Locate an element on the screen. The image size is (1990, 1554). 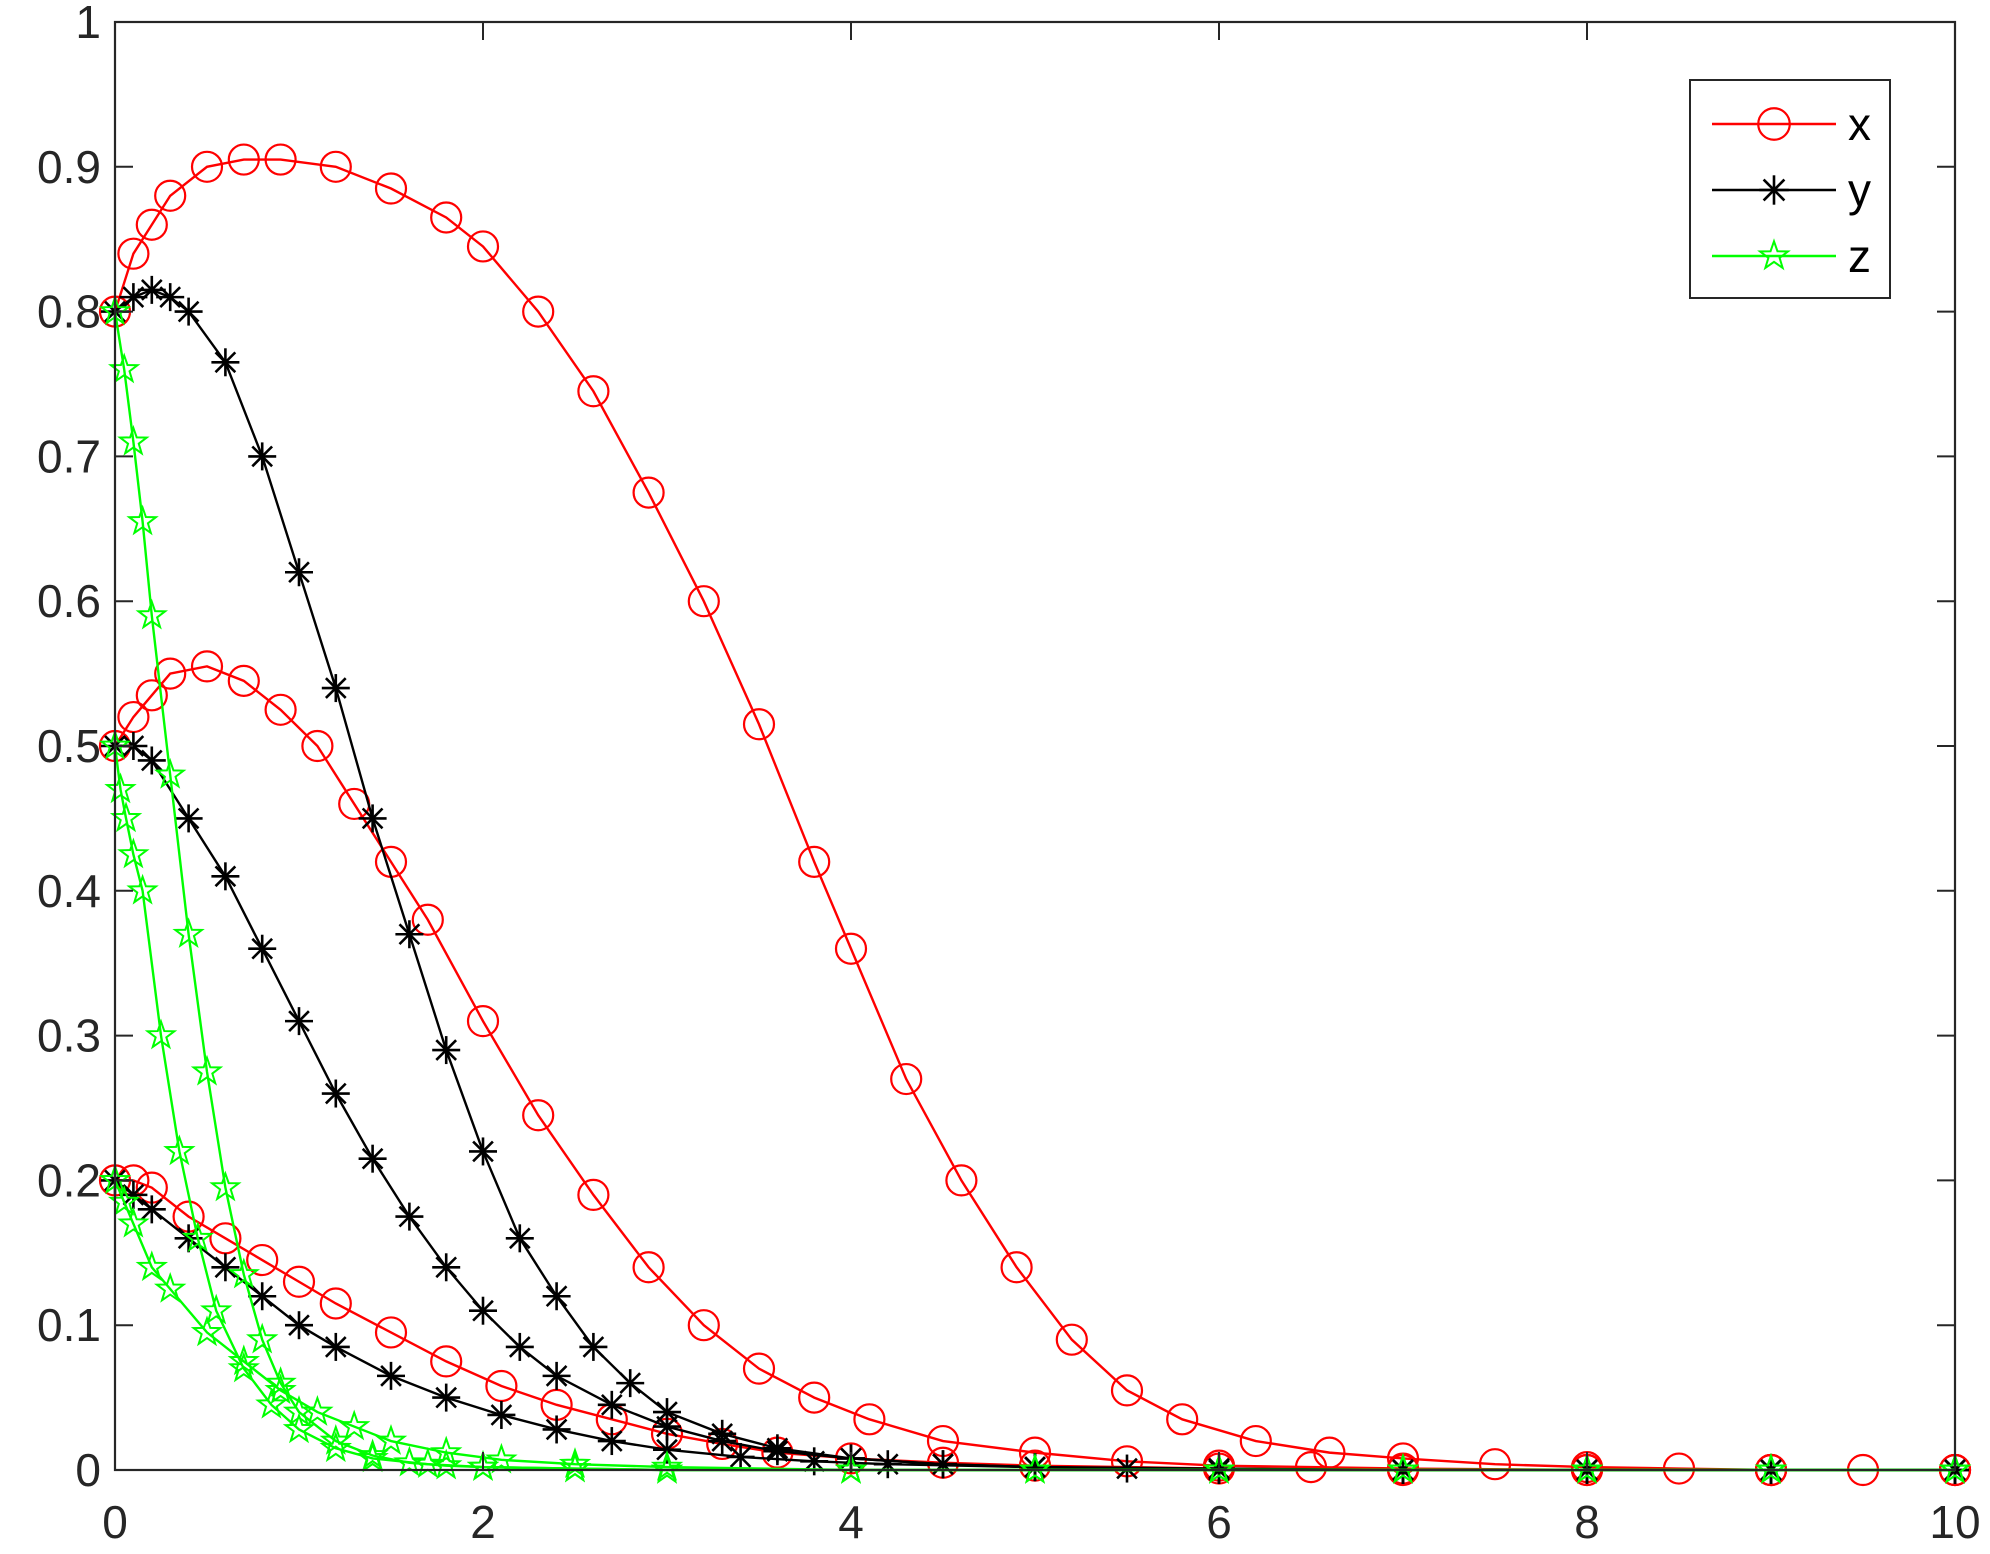
x-tick-label: 4 is located at coordinates (851, 1522).